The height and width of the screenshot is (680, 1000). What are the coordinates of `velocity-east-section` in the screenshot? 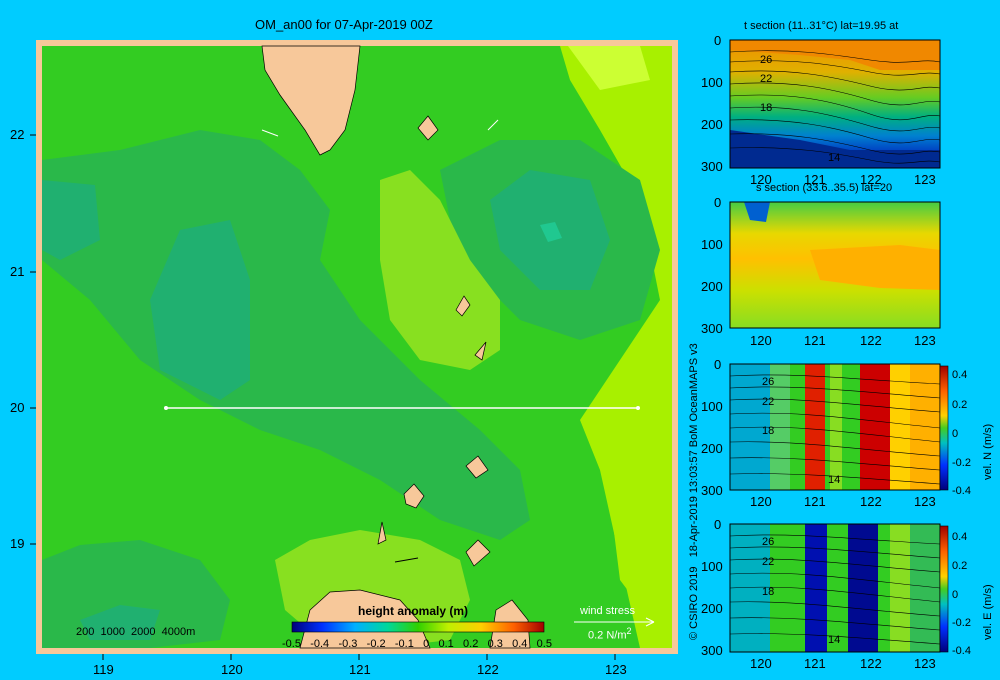 It's located at (839, 588).